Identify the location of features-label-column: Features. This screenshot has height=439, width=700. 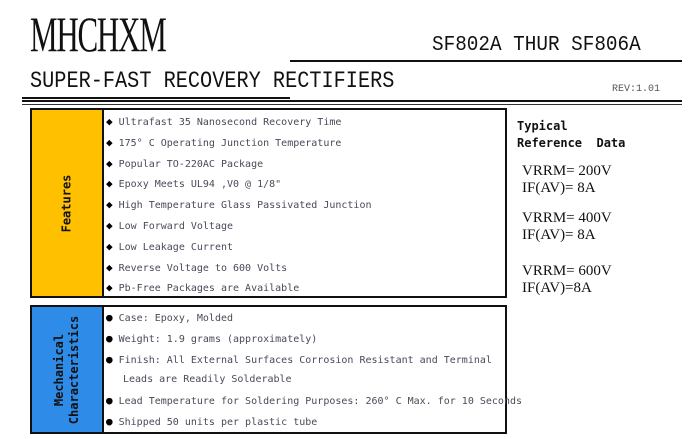
(68, 203).